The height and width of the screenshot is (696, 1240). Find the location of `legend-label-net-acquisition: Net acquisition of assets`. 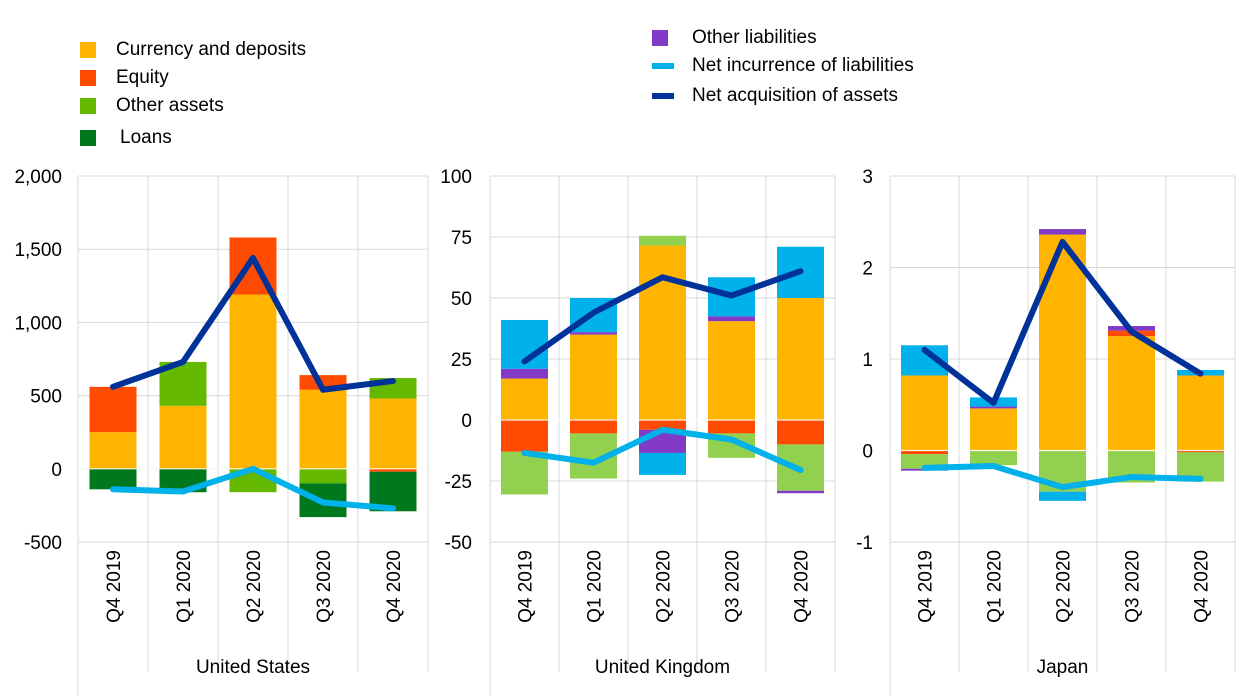

legend-label-net-acquisition: Net acquisition of assets is located at coordinates (795, 95).